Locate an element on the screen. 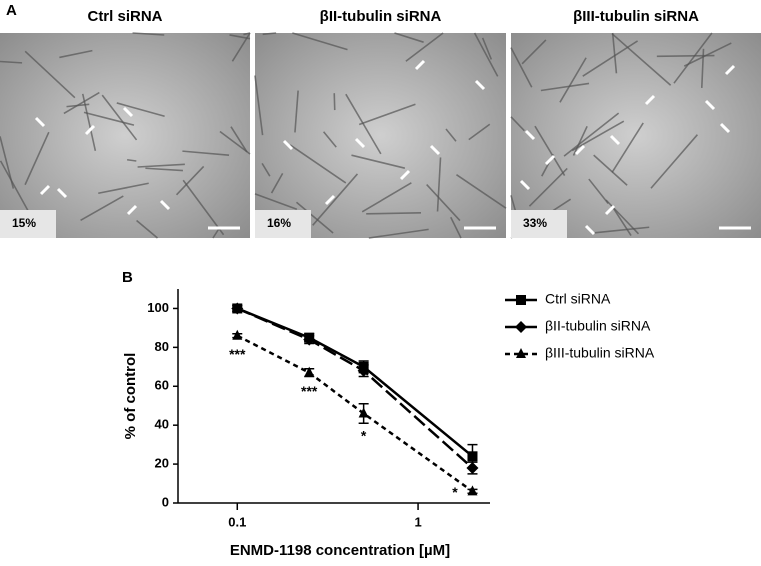 Image resolution: width=761 pixels, height=566 pixels. image-title: βII-tubulin siRNA is located at coordinates (381, 16).